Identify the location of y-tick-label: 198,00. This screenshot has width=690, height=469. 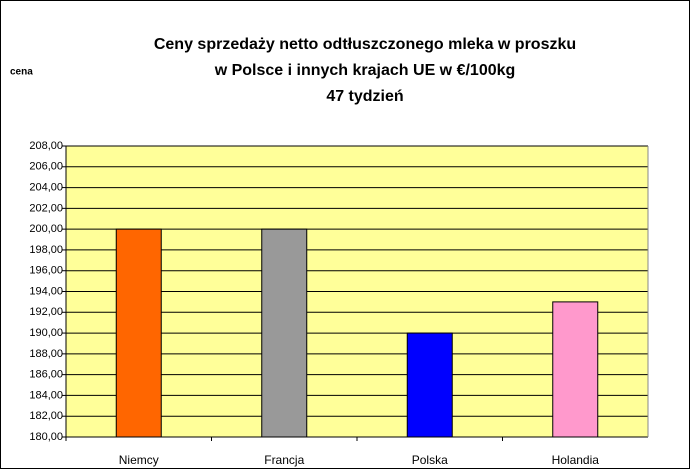
(46, 250).